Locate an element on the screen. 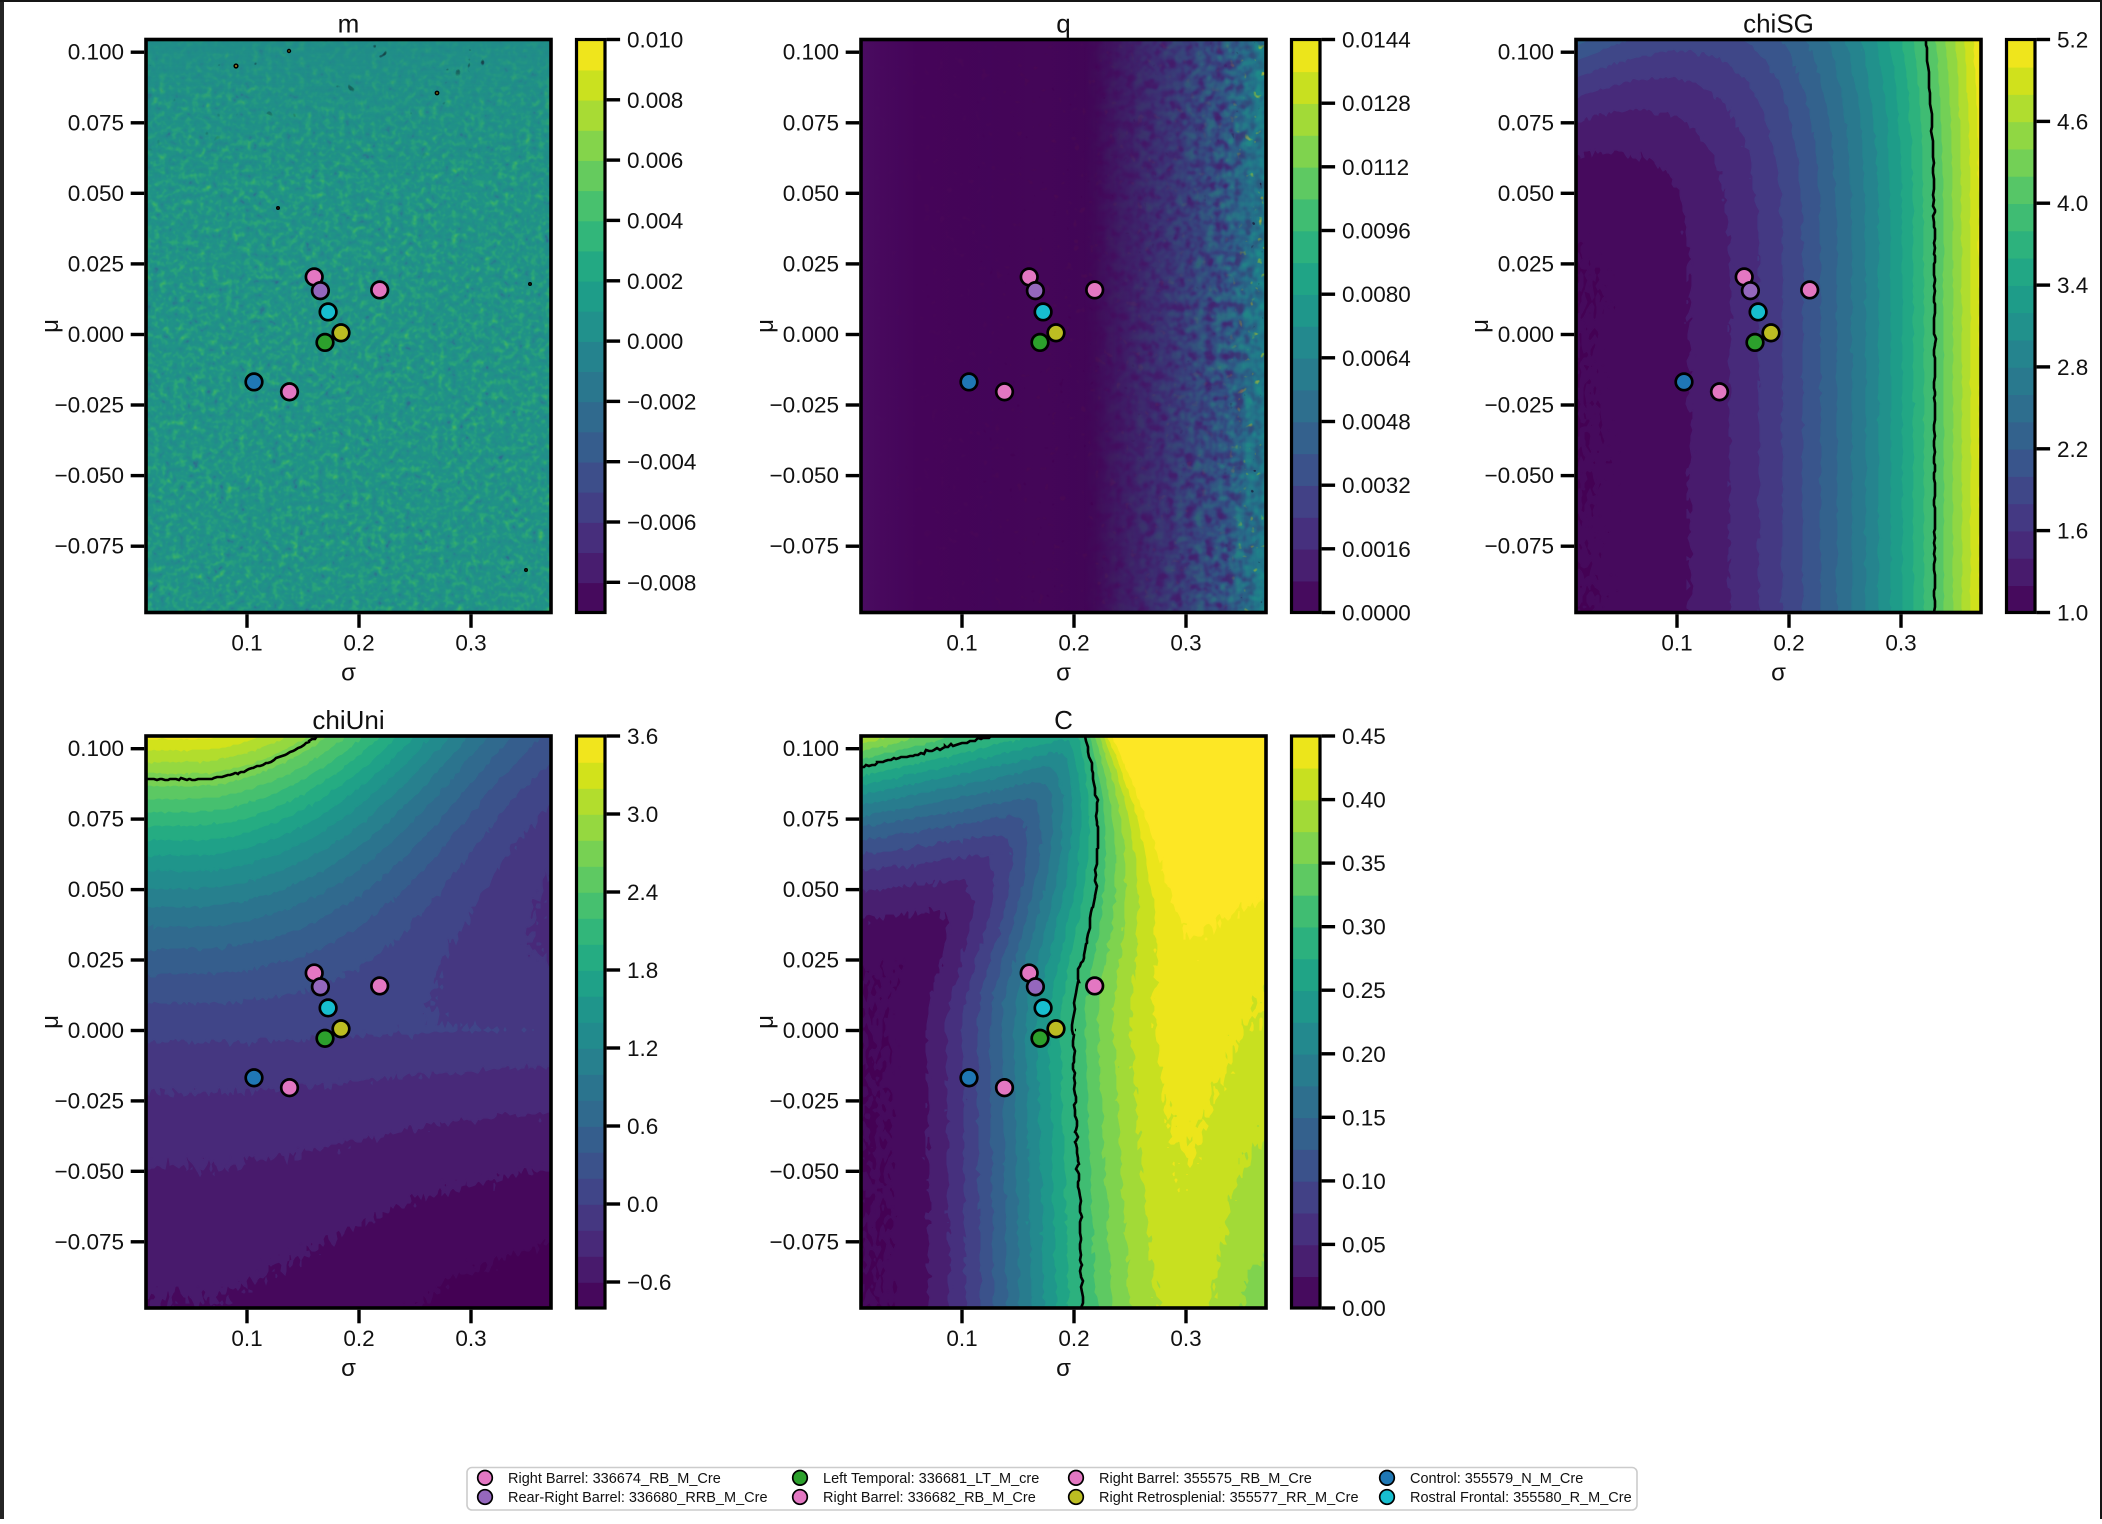 The height and width of the screenshot is (1524, 2102). svg-text: 0.0 is located at coordinates (642, 1204).